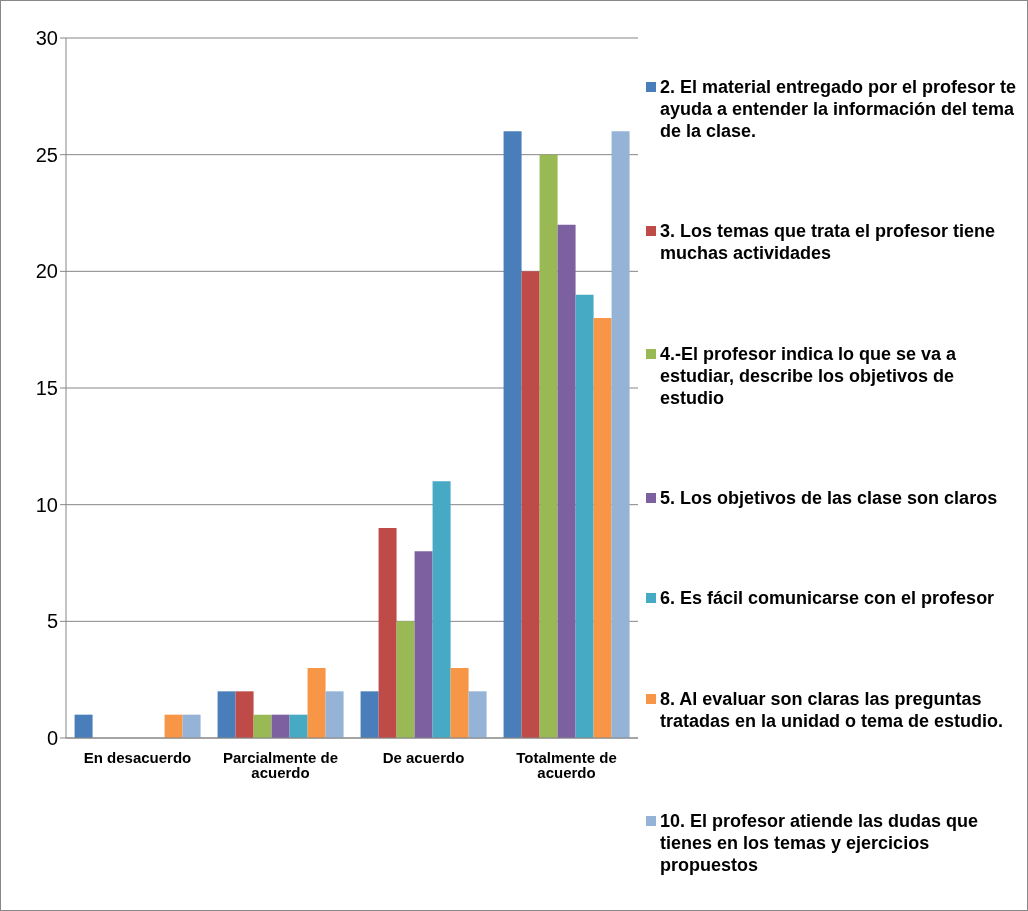  What do you see at coordinates (832, 709) in the screenshot?
I see `legend-label: 8. Al evaluar son claras las preguntas tratadas en la unidad o tema de estudio.` at bounding box center [832, 709].